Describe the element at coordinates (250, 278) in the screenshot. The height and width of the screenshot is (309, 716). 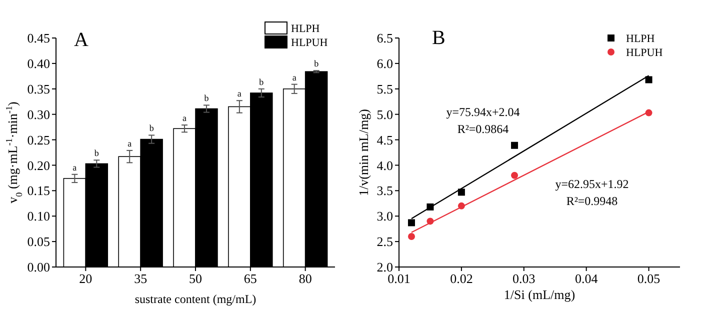
I see `x-tick-label: 65` at that location.